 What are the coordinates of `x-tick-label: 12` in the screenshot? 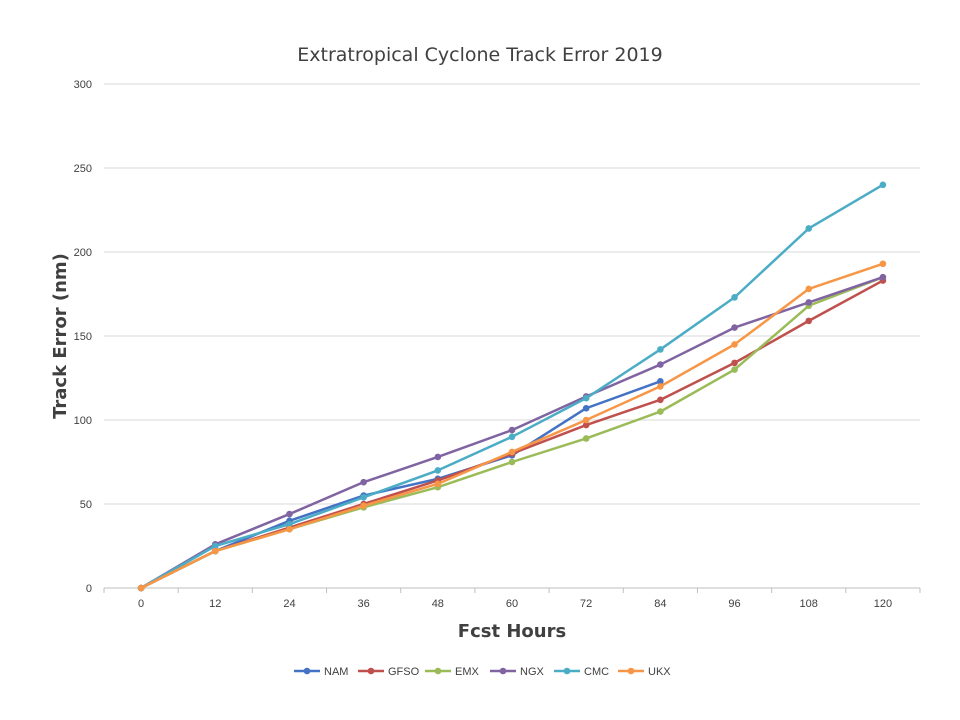 It's located at (215, 604).